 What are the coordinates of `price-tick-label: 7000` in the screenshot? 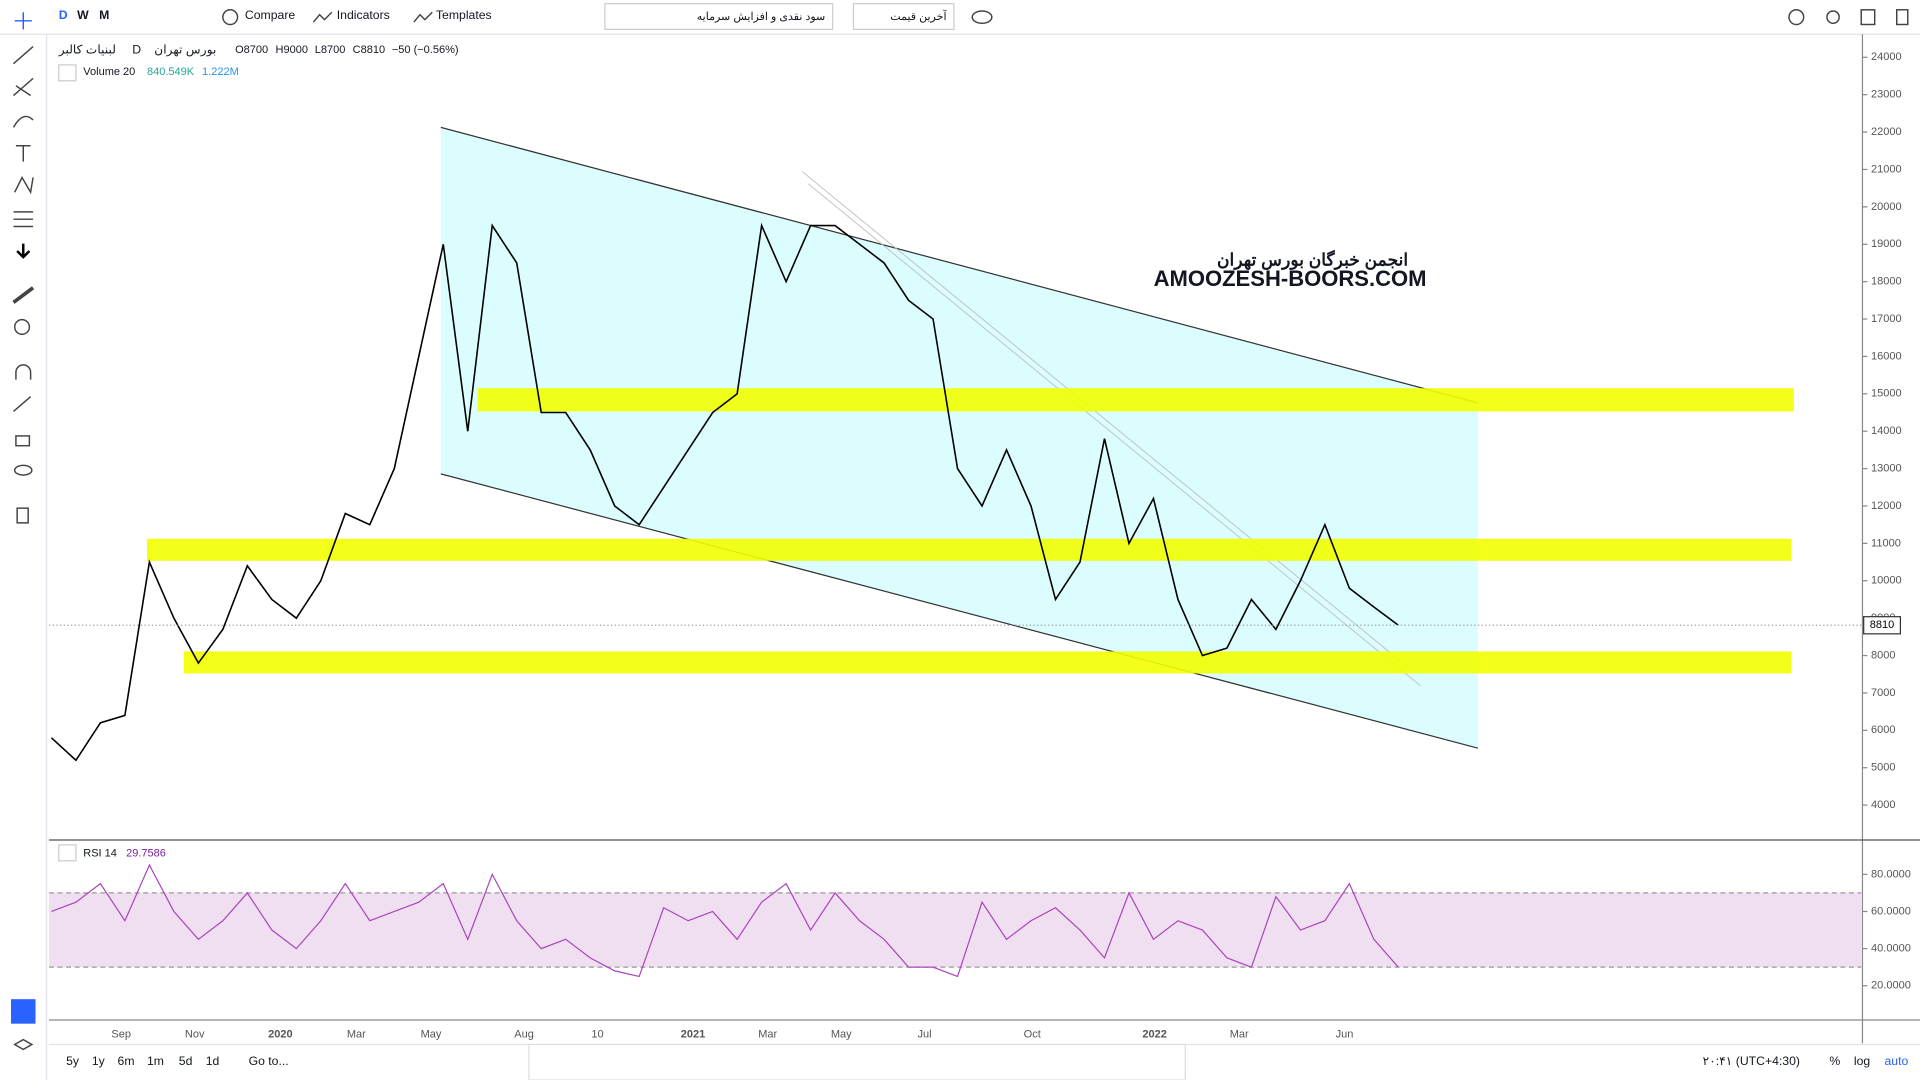 It's located at (1883, 693).